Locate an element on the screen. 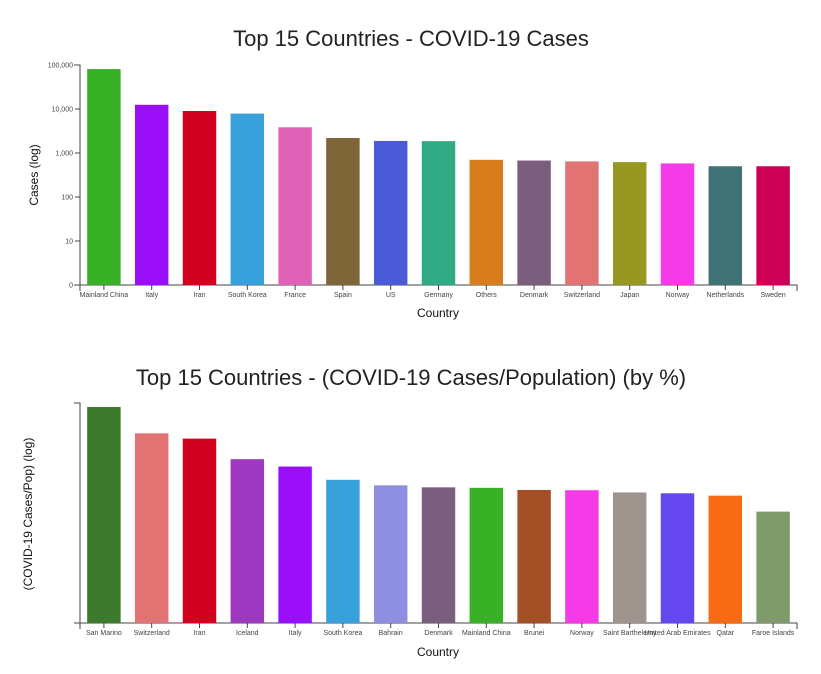 This screenshot has height=674, width=821. chart2-x-tick-label-saint-barthelemy: Saint Barthelemy is located at coordinates (630, 633).